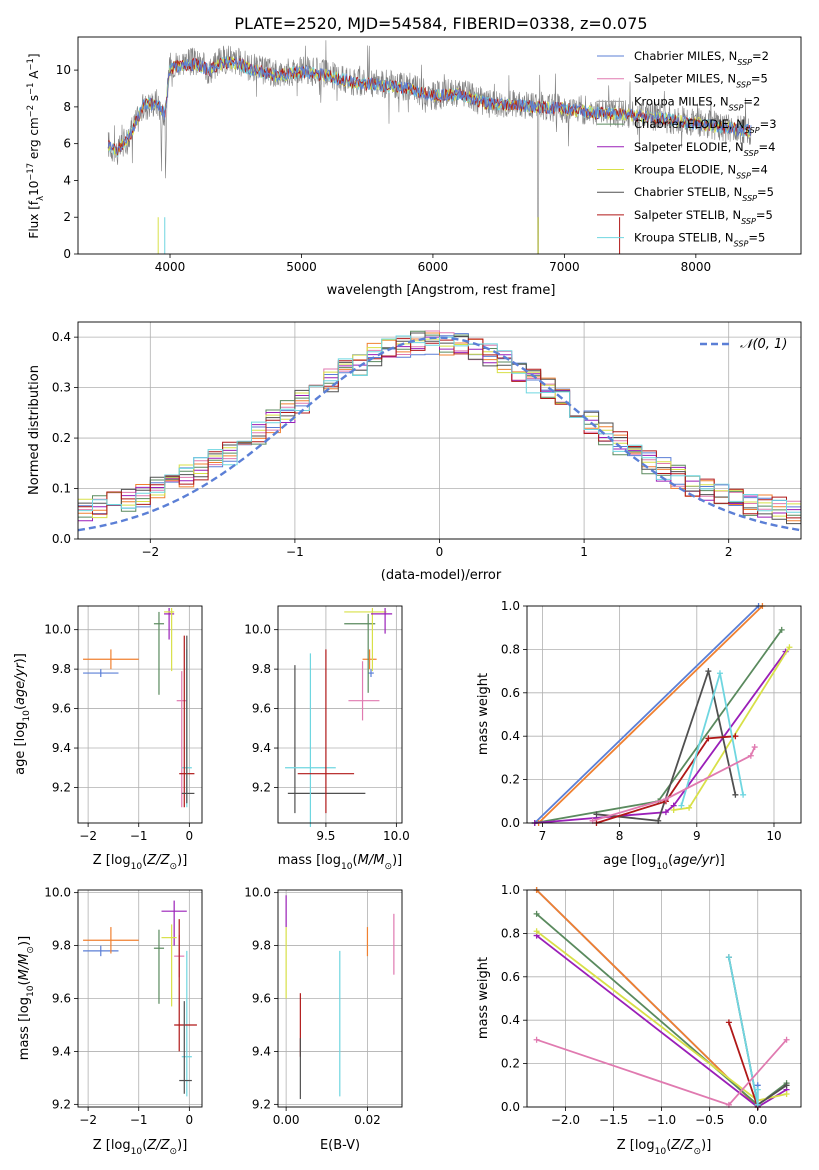 Image resolution: width=819 pixels, height=1170 pixels. What do you see at coordinates (697, 836) in the screenshot?
I see `x-tick-label: 9` at bounding box center [697, 836].